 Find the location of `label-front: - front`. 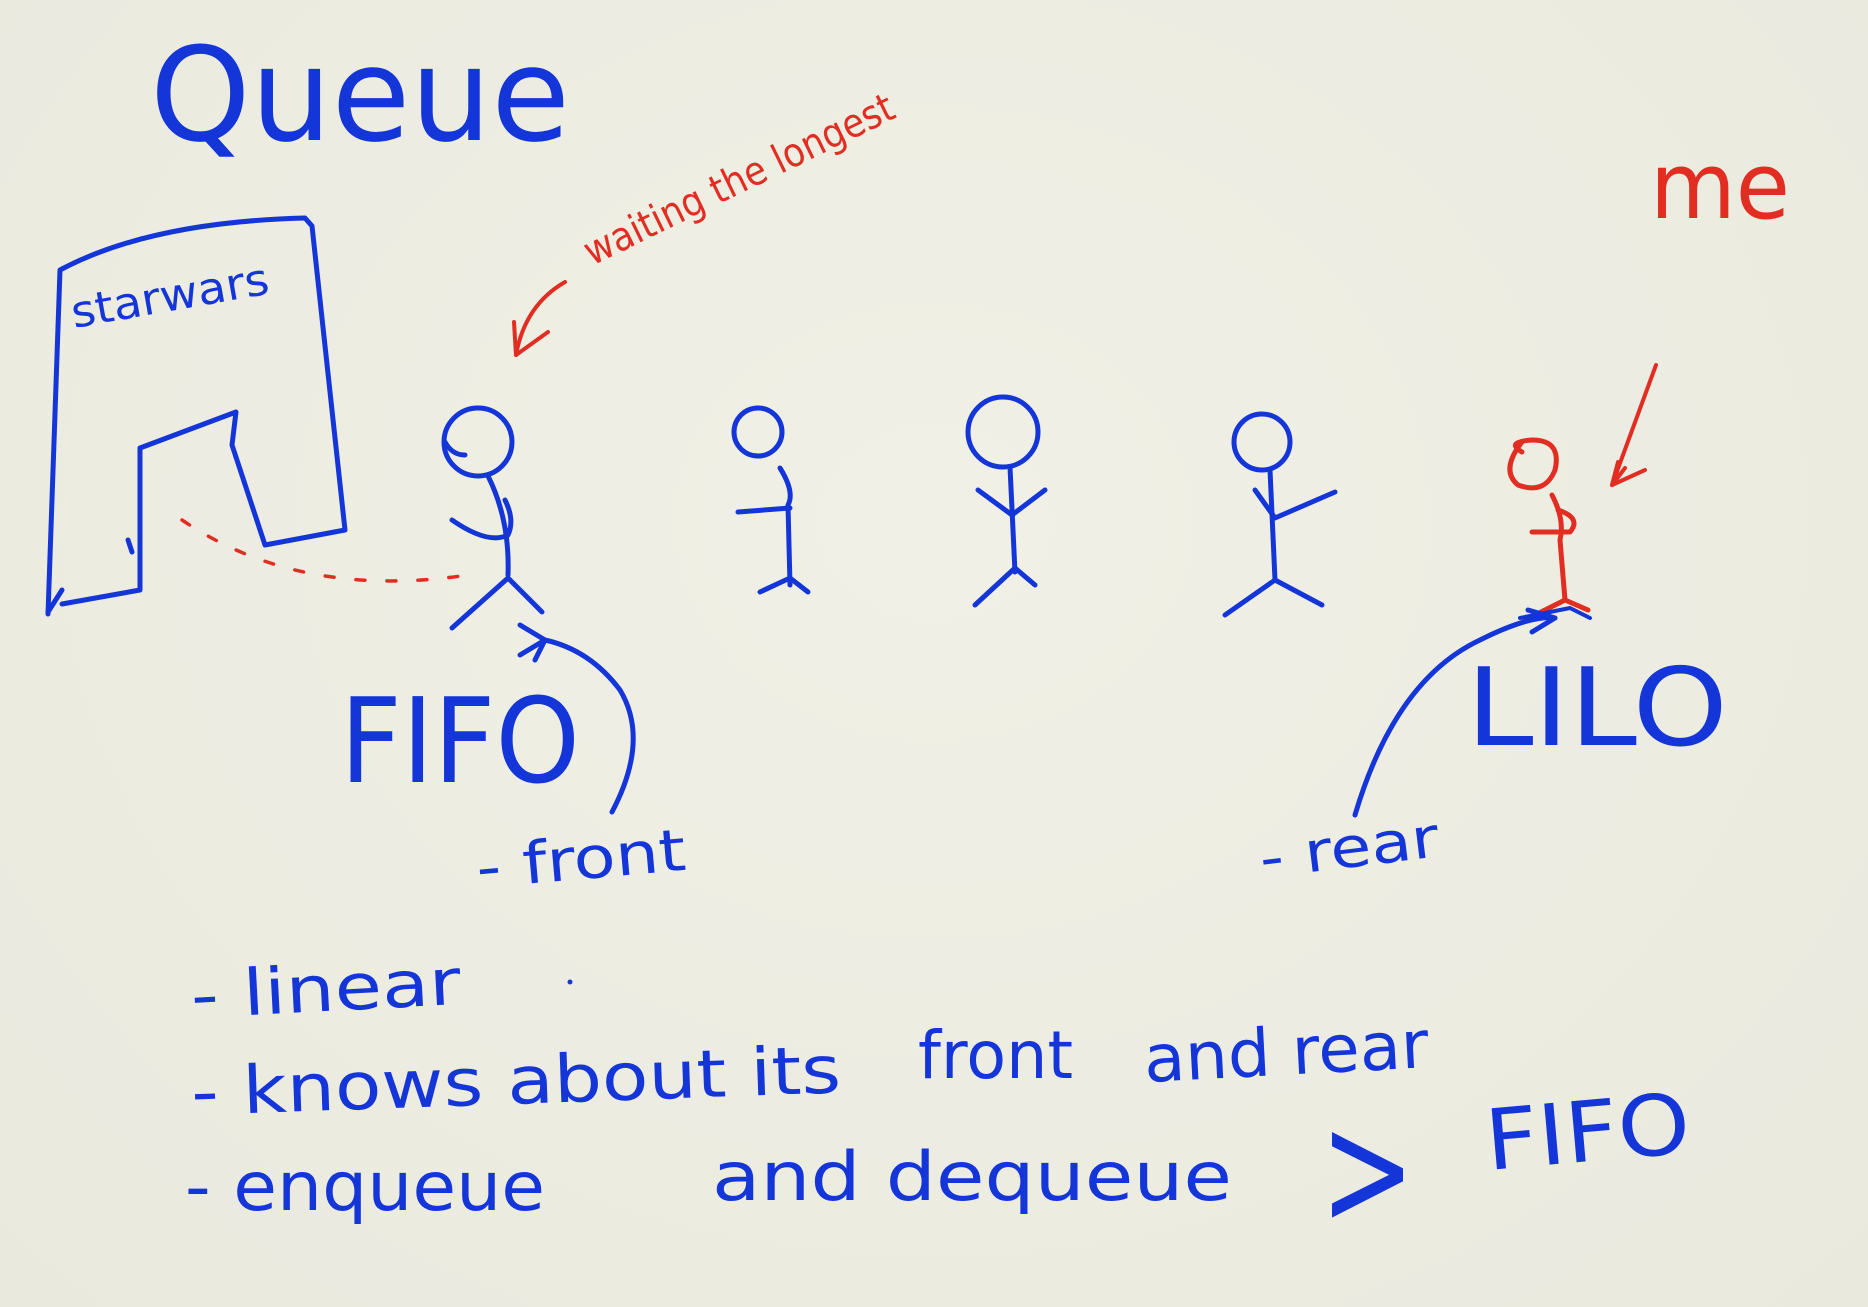

label-front: - front is located at coordinates (580, 859).